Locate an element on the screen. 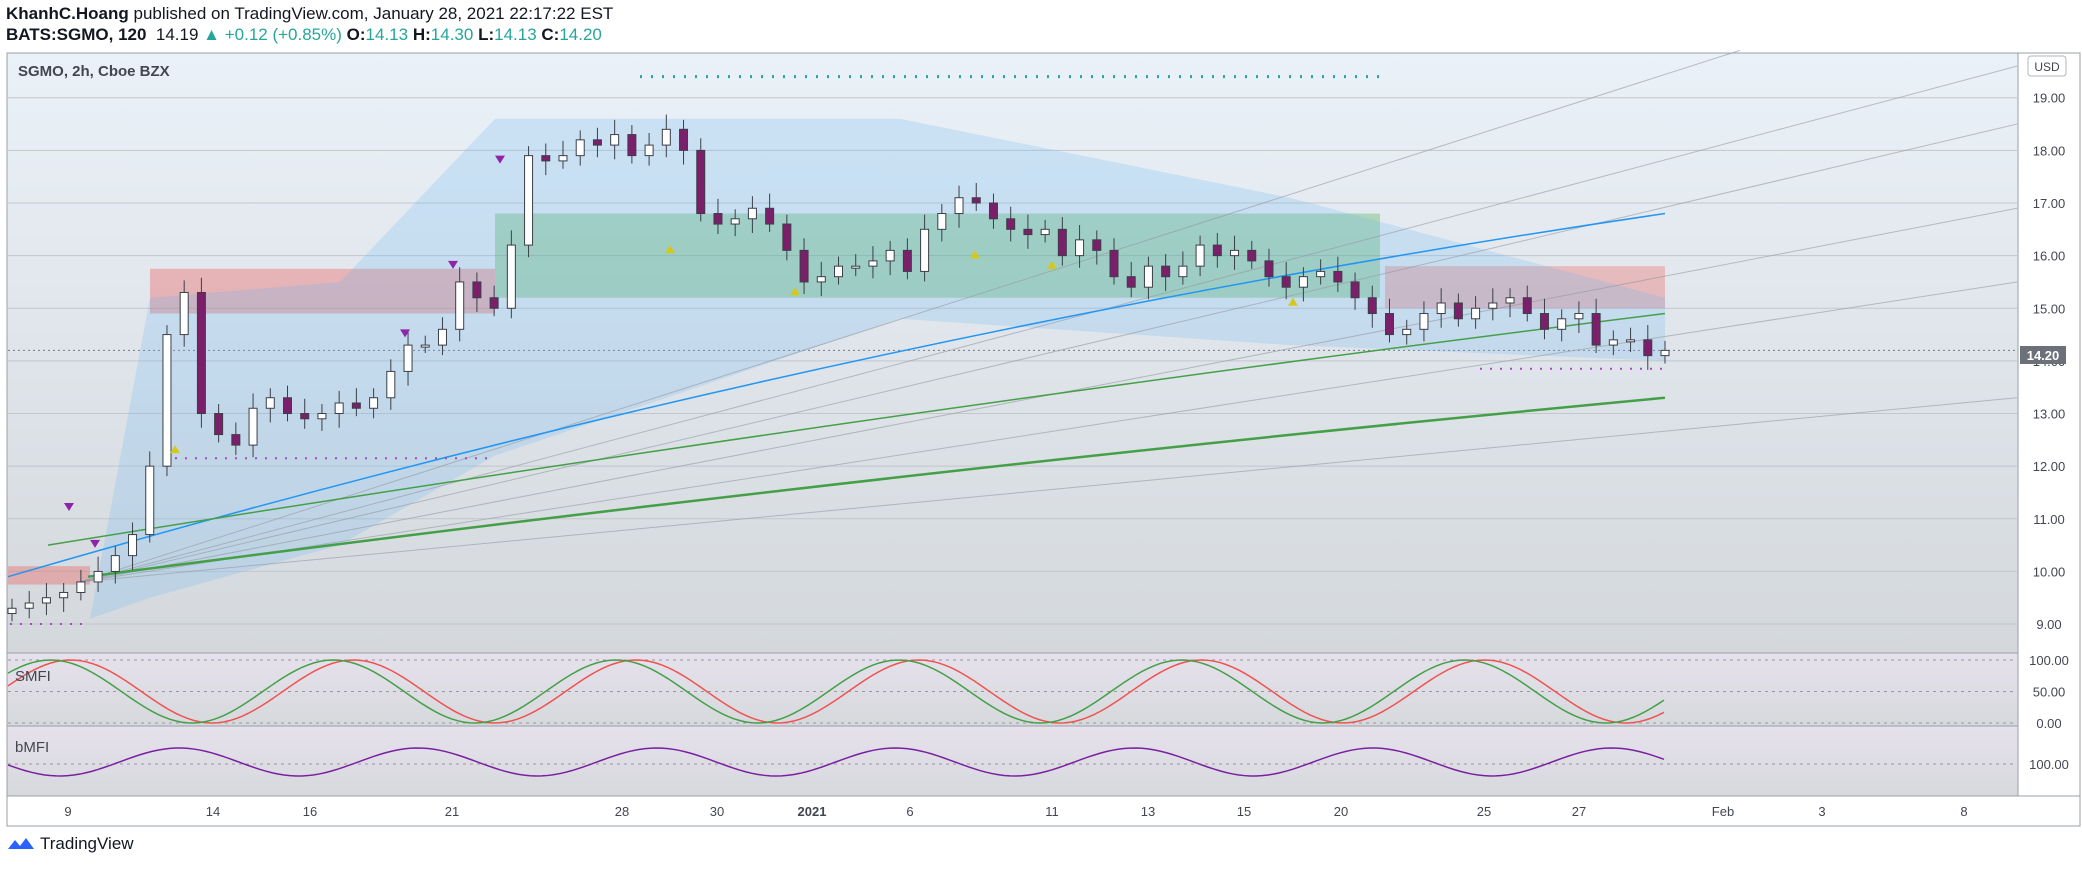  svg-text: USD is located at coordinates (2047, 67).